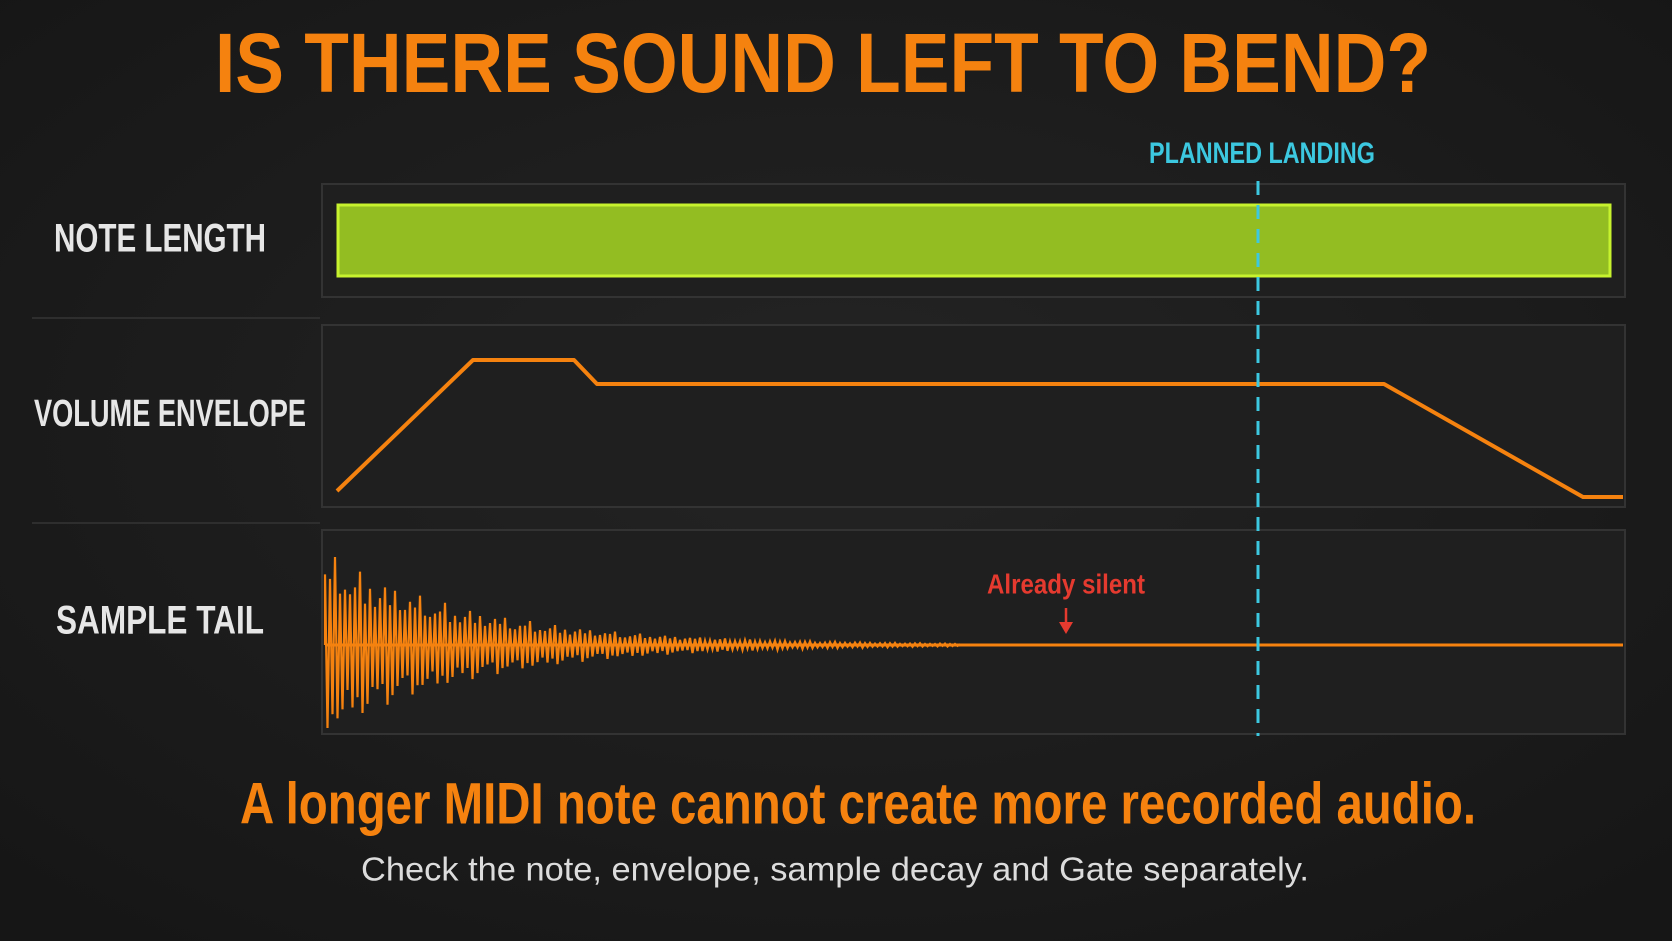 The width and height of the screenshot is (1672, 941). What do you see at coordinates (979, 428) in the screenshot?
I see `volume-envelope` at bounding box center [979, 428].